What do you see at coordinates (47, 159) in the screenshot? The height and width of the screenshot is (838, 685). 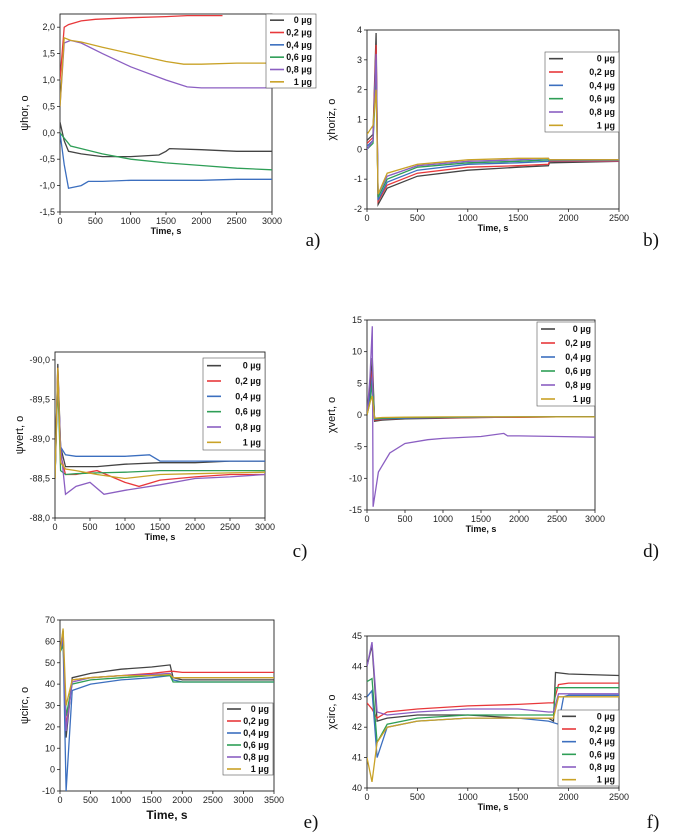 I see `y-tick-label: -0,5` at bounding box center [47, 159].